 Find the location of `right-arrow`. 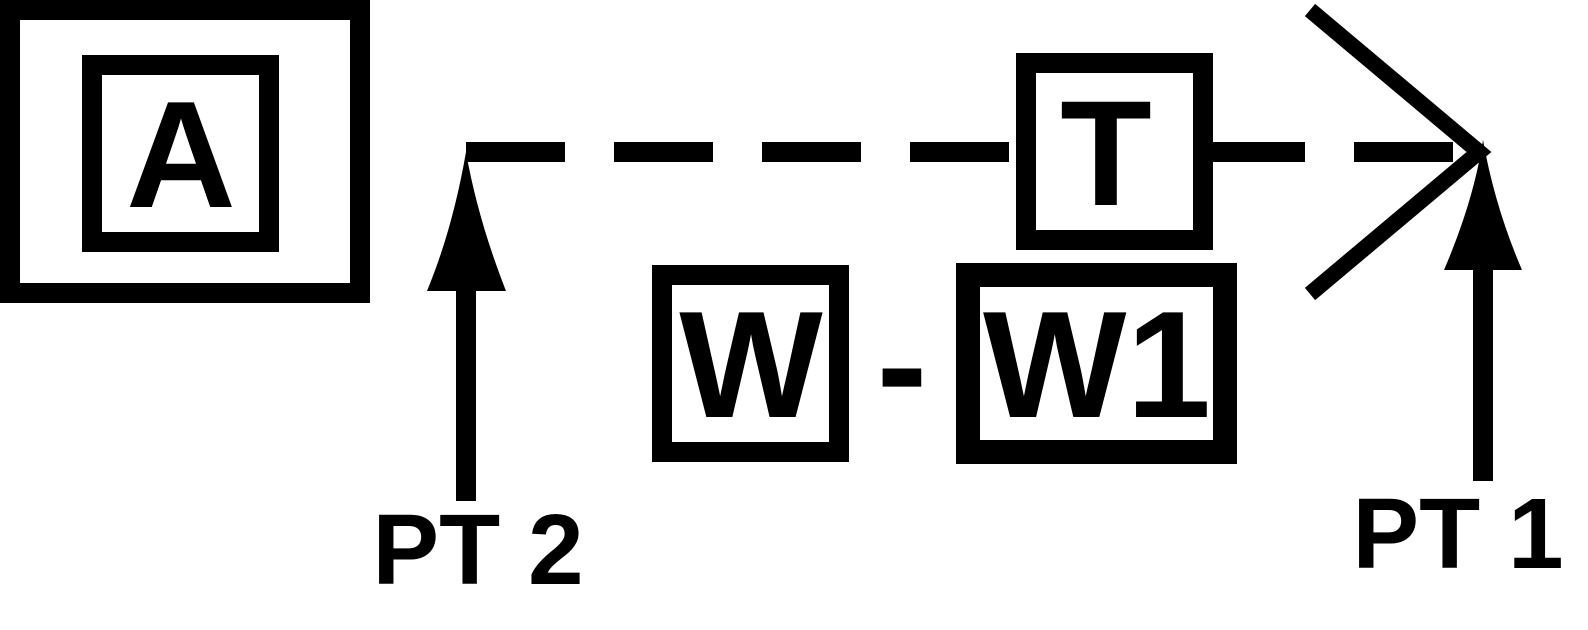

right-arrow is located at coordinates (1483, 310).